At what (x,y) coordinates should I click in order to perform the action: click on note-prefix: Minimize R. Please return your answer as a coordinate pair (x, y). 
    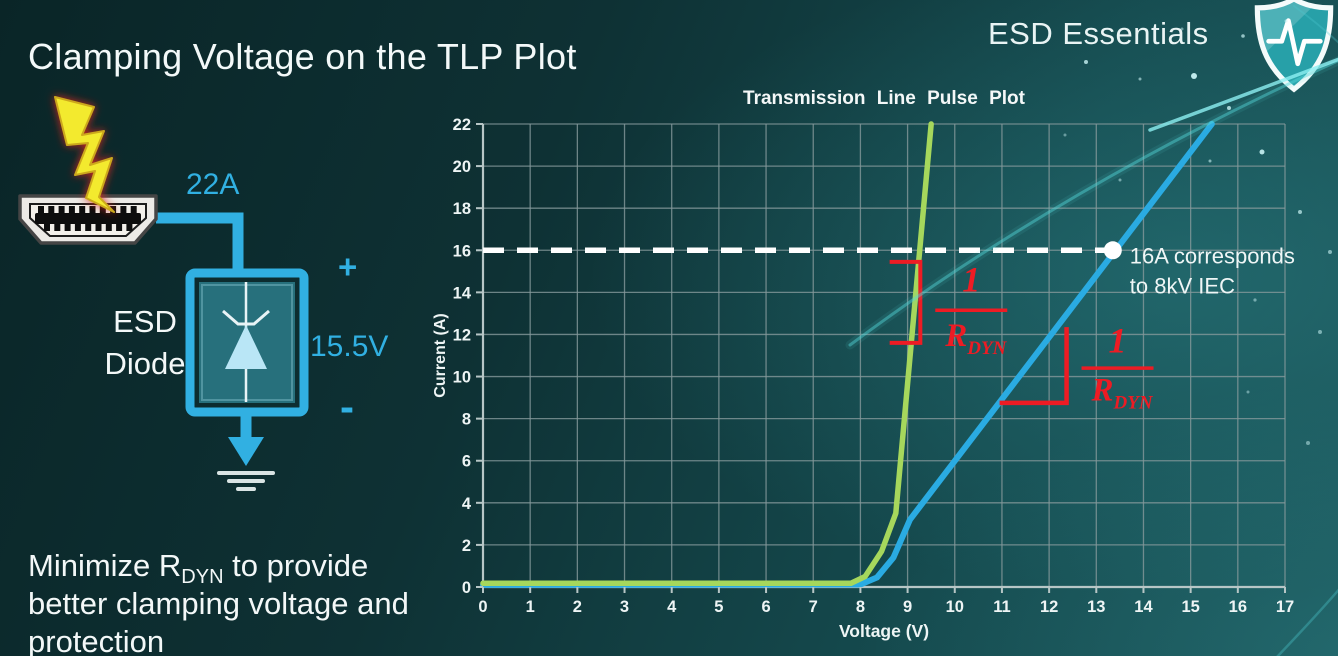
    Looking at the image, I should click on (105, 565).